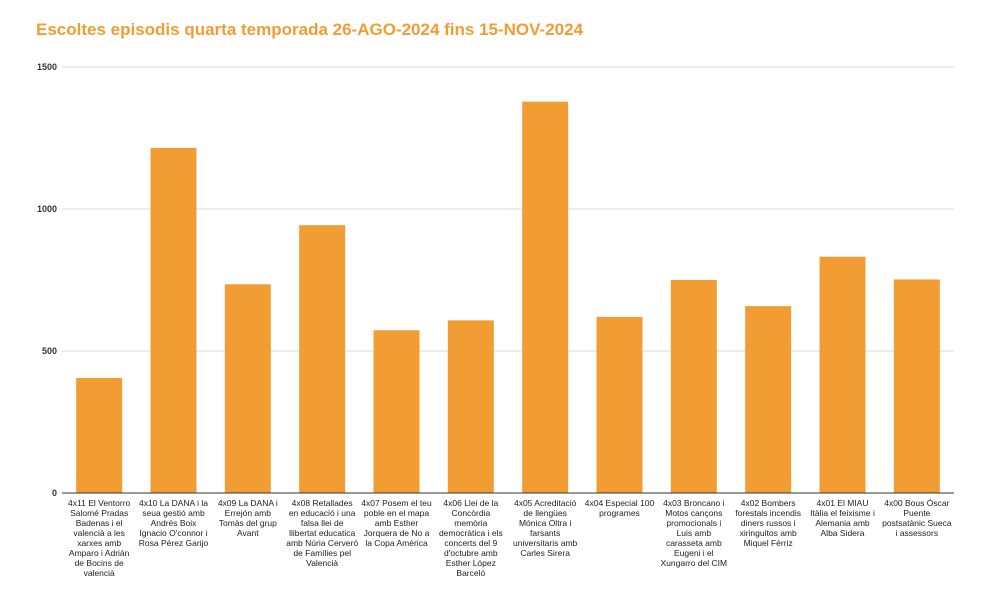 This screenshot has width=1002, height=594. What do you see at coordinates (47, 280) in the screenshot?
I see `y-axis-ticks: 0 500 1000 1500` at bounding box center [47, 280].